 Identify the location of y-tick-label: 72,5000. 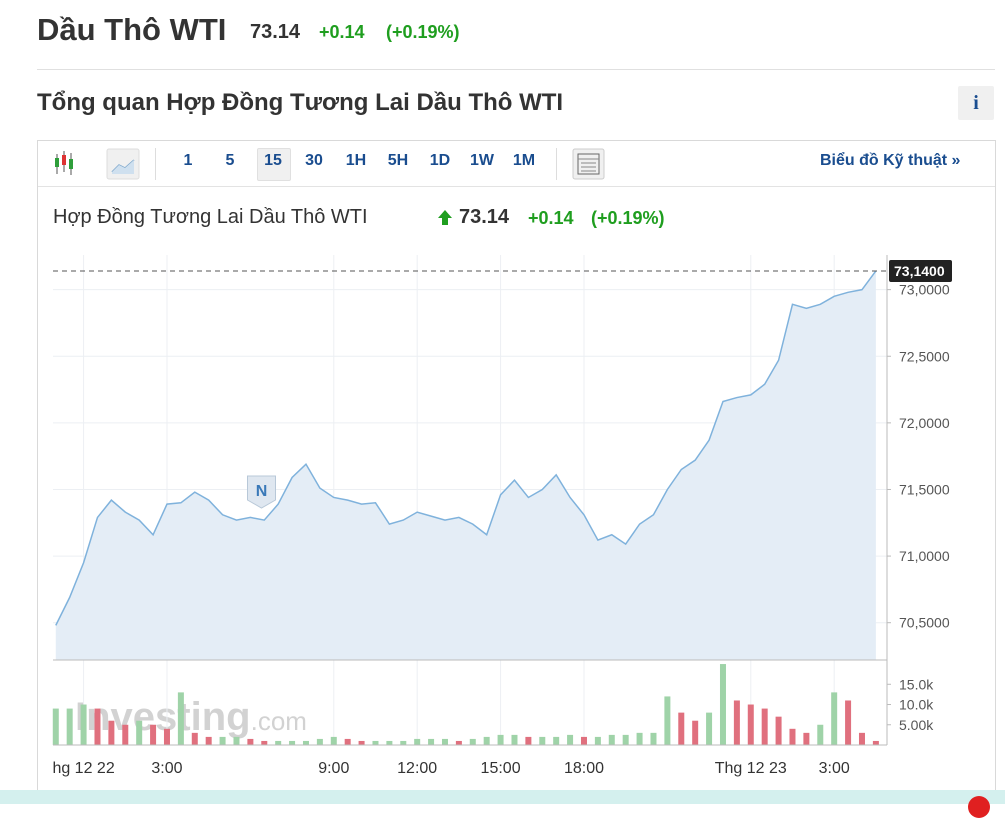
(924, 356).